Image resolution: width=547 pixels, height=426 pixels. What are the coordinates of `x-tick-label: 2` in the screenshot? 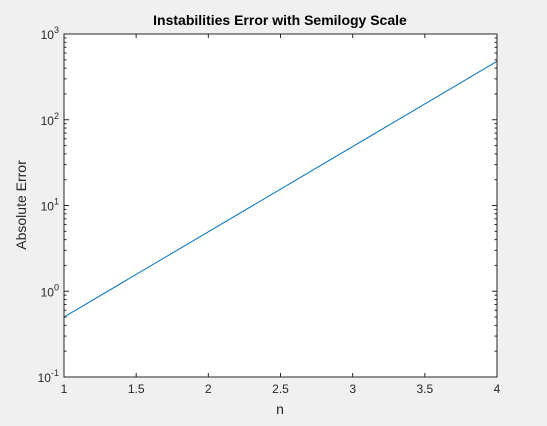 It's located at (208, 389).